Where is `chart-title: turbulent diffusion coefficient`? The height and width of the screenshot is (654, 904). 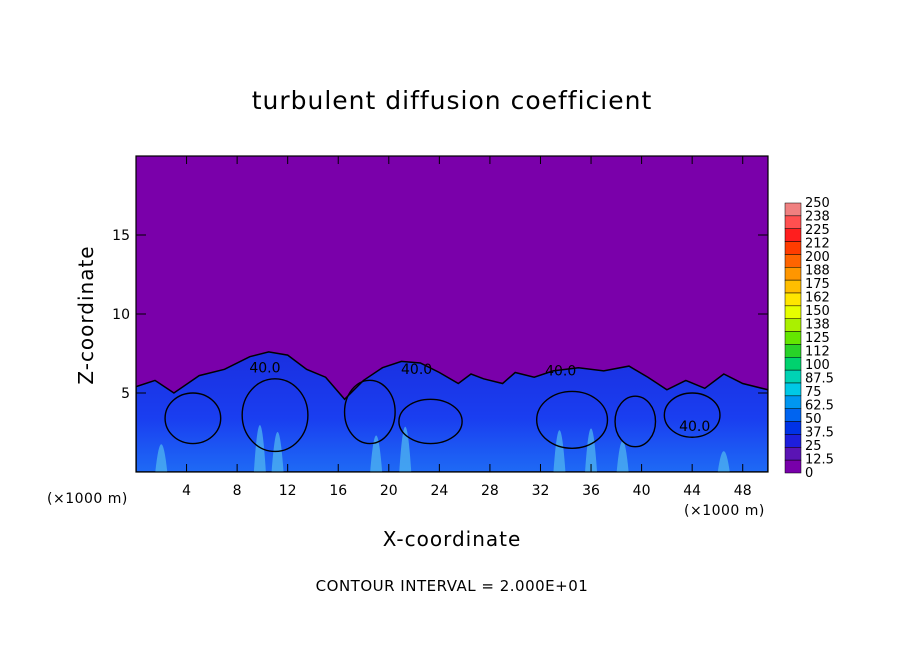 chart-title: turbulent diffusion coefficient is located at coordinates (452, 100).